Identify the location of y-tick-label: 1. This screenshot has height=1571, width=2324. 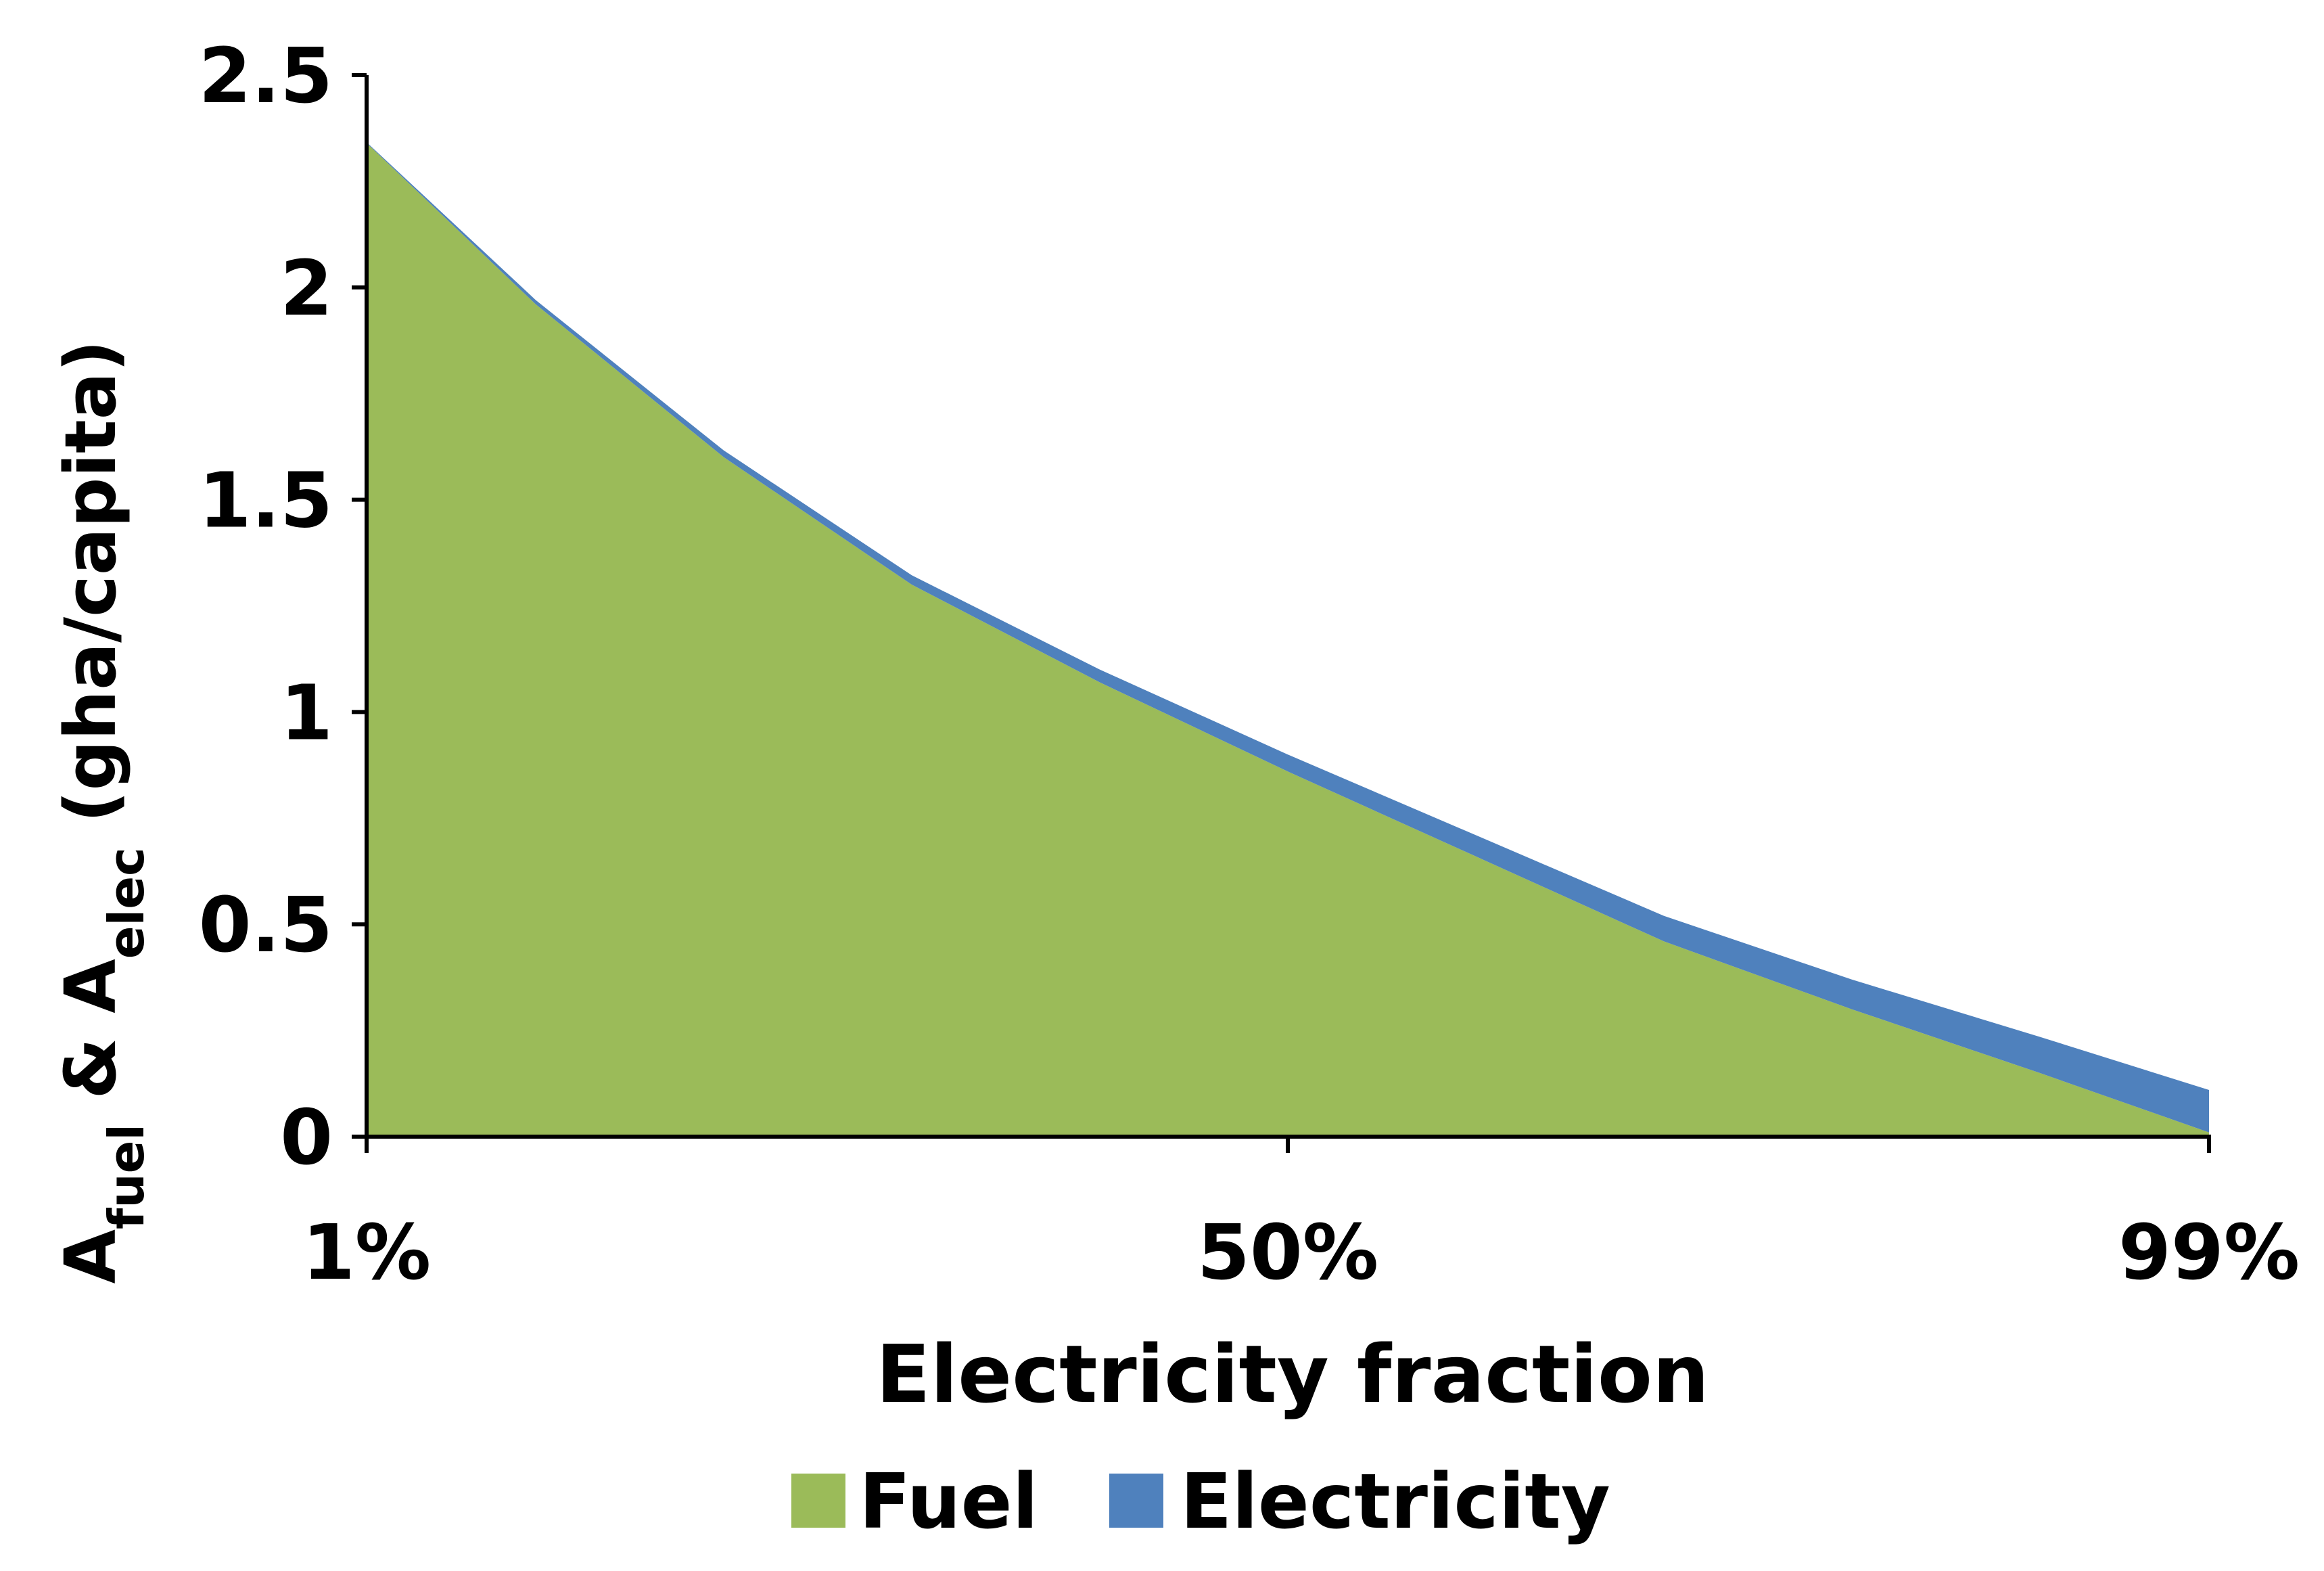
(307, 713).